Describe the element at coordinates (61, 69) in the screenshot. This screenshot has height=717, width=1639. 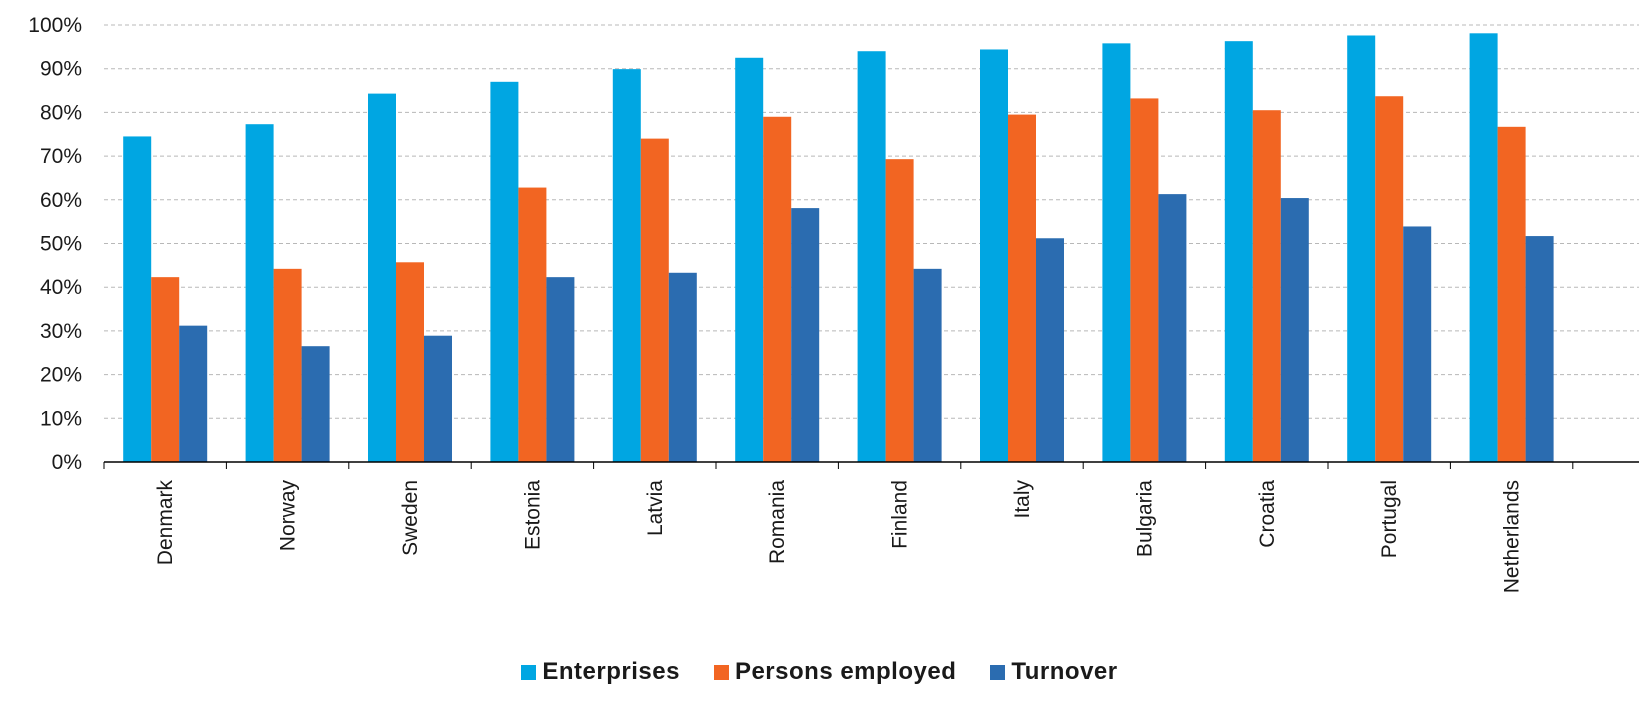
I see `y-tick-label: 90%` at that location.